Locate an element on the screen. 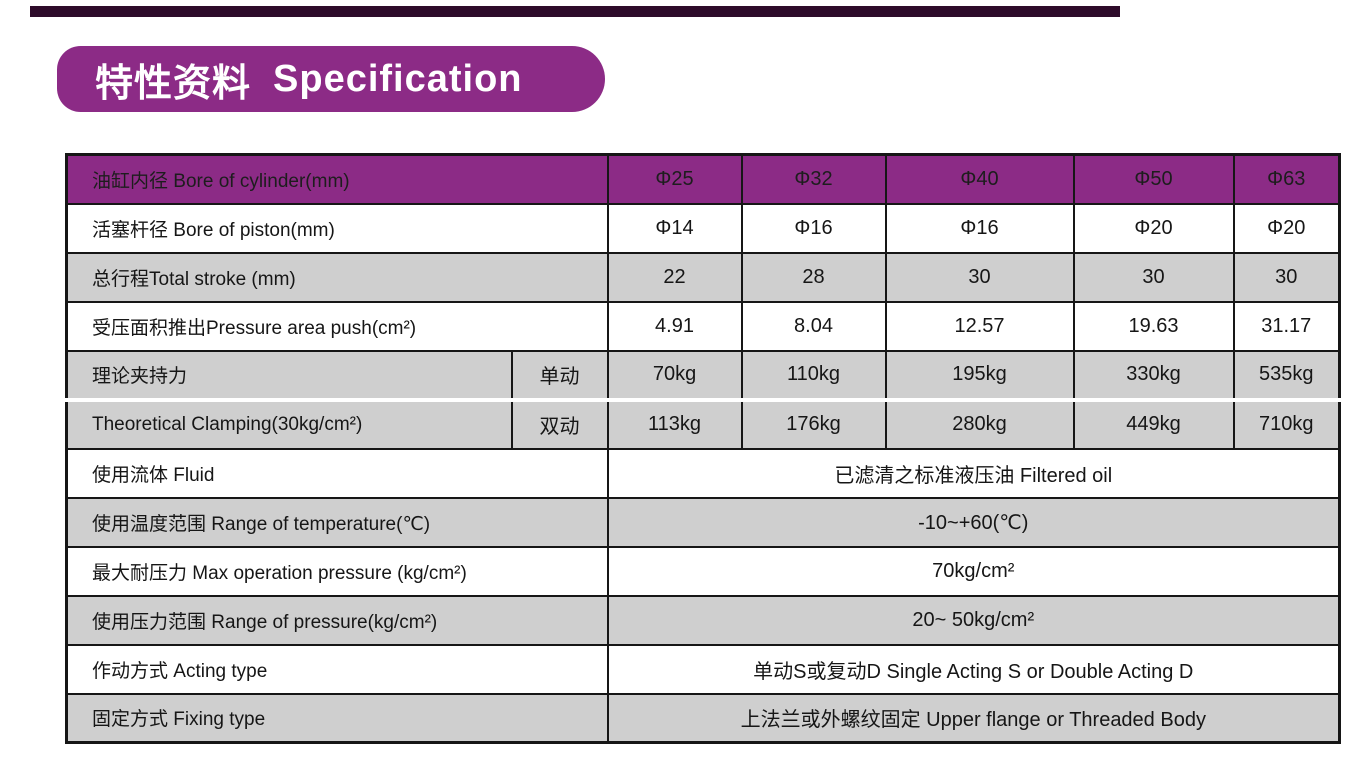  table-cell: 280kg is located at coordinates (979, 423).